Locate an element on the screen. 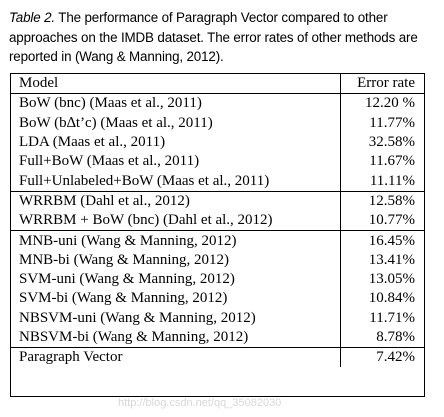 The width and height of the screenshot is (444, 417). model-cell: MNB-bi (Wang & Manning, 2012) is located at coordinates (124, 259).